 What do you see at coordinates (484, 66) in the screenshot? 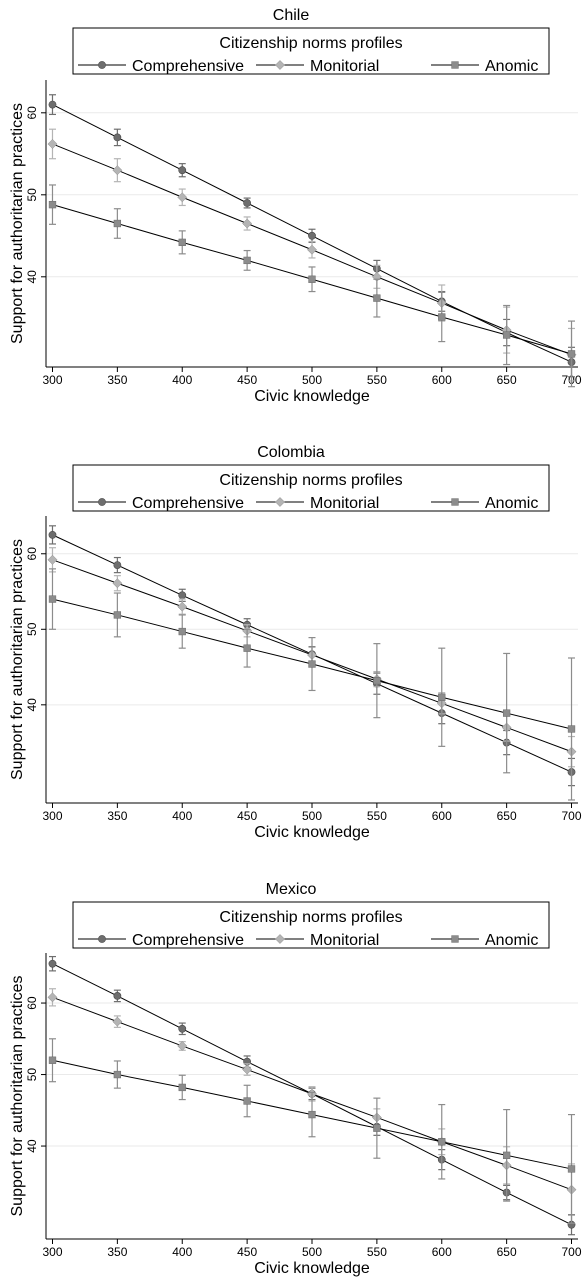
I see `legend-item: Anomic` at bounding box center [484, 66].